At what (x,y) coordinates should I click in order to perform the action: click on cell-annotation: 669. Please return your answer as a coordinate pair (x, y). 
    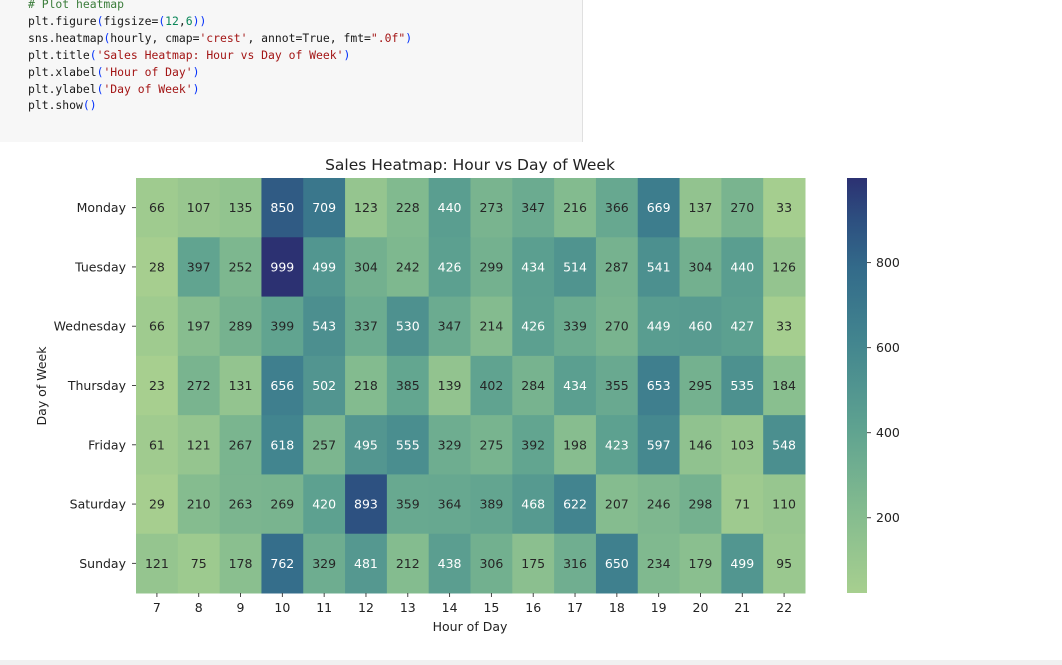
    Looking at the image, I should click on (659, 207).